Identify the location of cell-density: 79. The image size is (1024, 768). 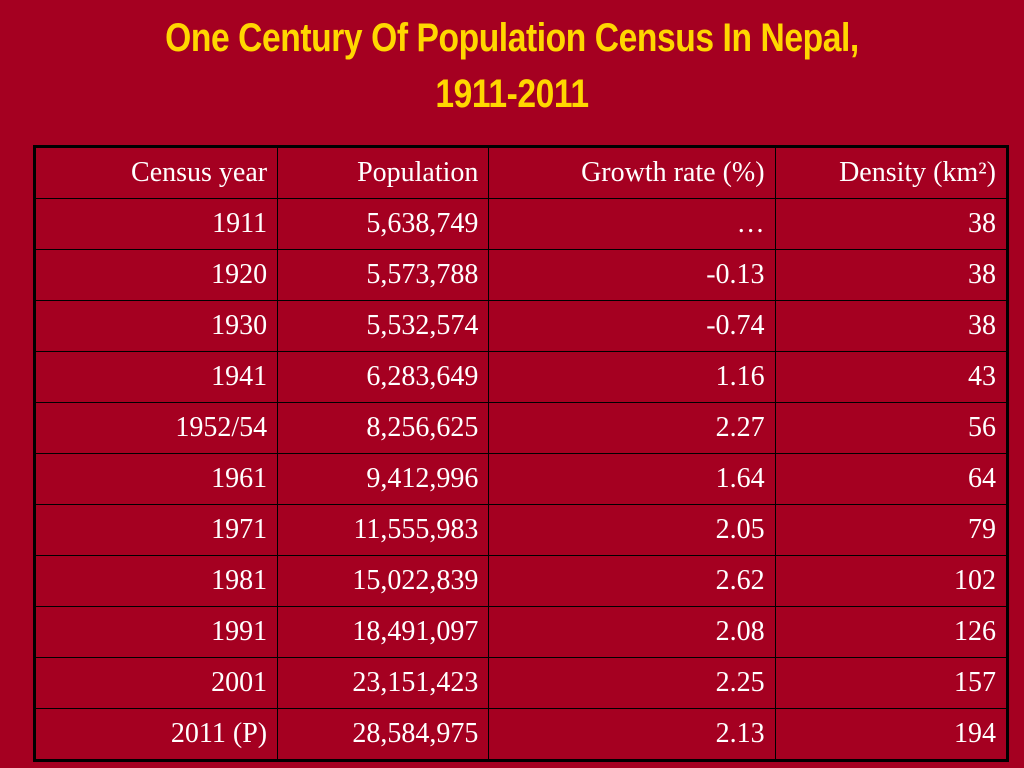
(891, 530).